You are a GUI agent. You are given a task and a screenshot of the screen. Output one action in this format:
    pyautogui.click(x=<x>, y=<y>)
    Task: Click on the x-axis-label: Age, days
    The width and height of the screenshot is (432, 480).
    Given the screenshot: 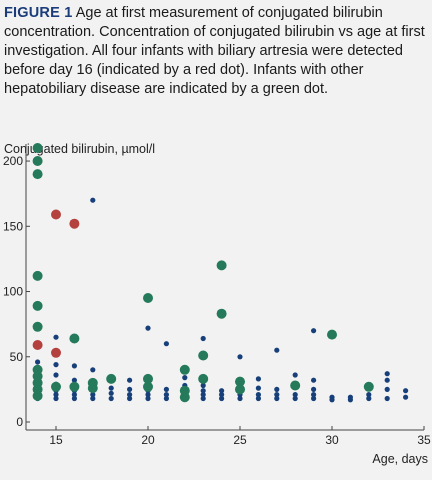 What is the action you would take?
    pyautogui.click(x=400, y=459)
    